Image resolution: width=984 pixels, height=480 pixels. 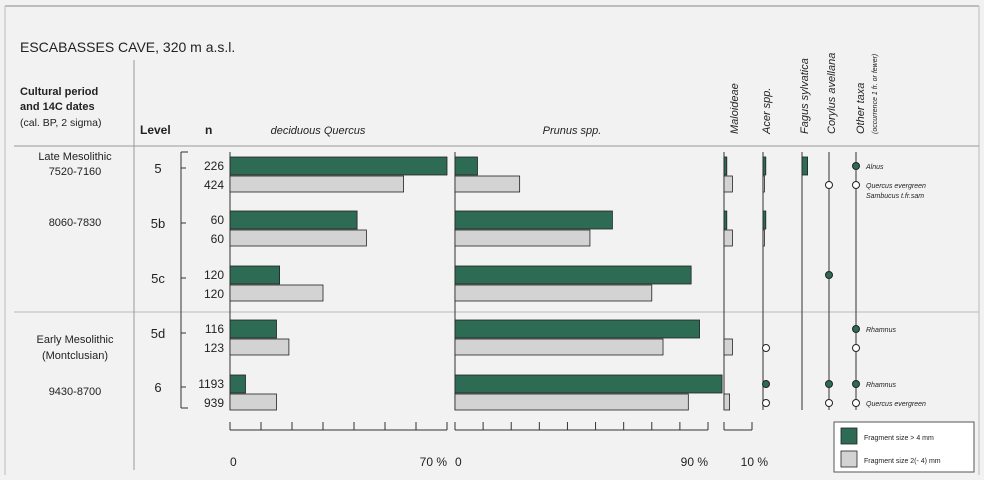 I want to click on bar-small-acer-spp--5b, so click(x=763, y=238).